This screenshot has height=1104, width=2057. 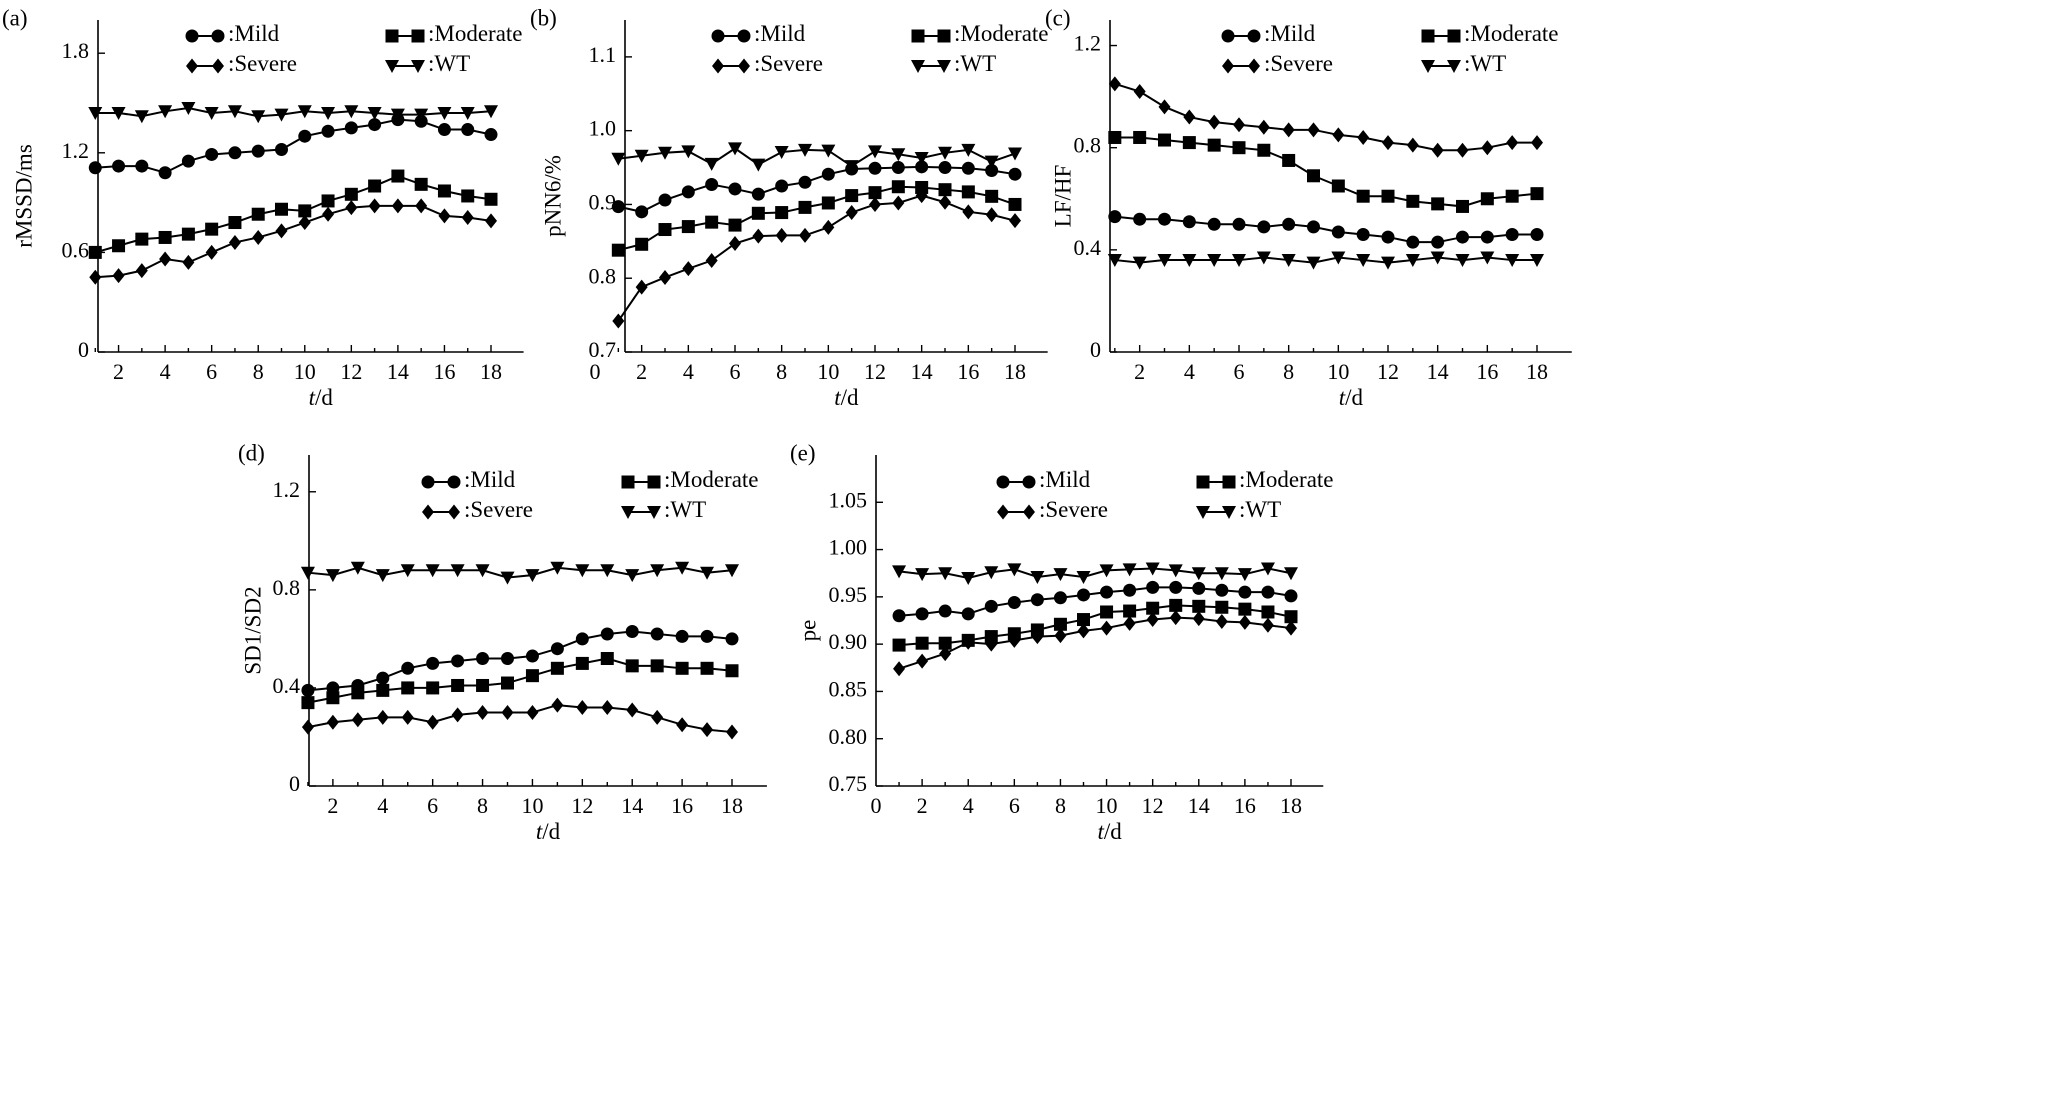 I want to click on y-tick-label: 0.9, so click(x=603, y=201).